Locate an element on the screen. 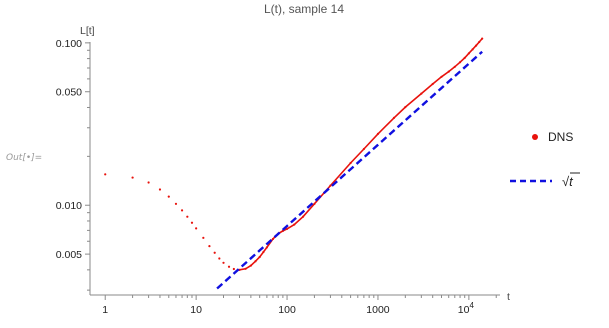 This screenshot has width=609, height=328. y-axis-ticks: 0.005 0.010 0.050 0.100 is located at coordinates (73, 164).